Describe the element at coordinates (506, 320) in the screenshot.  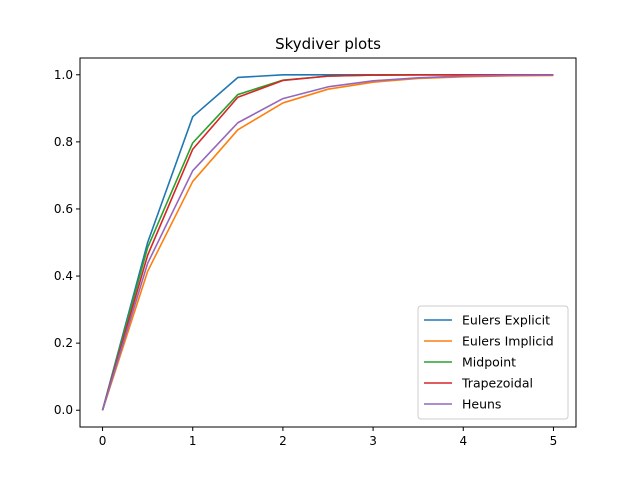
I see `legend-entry: Eulers Explicit` at that location.